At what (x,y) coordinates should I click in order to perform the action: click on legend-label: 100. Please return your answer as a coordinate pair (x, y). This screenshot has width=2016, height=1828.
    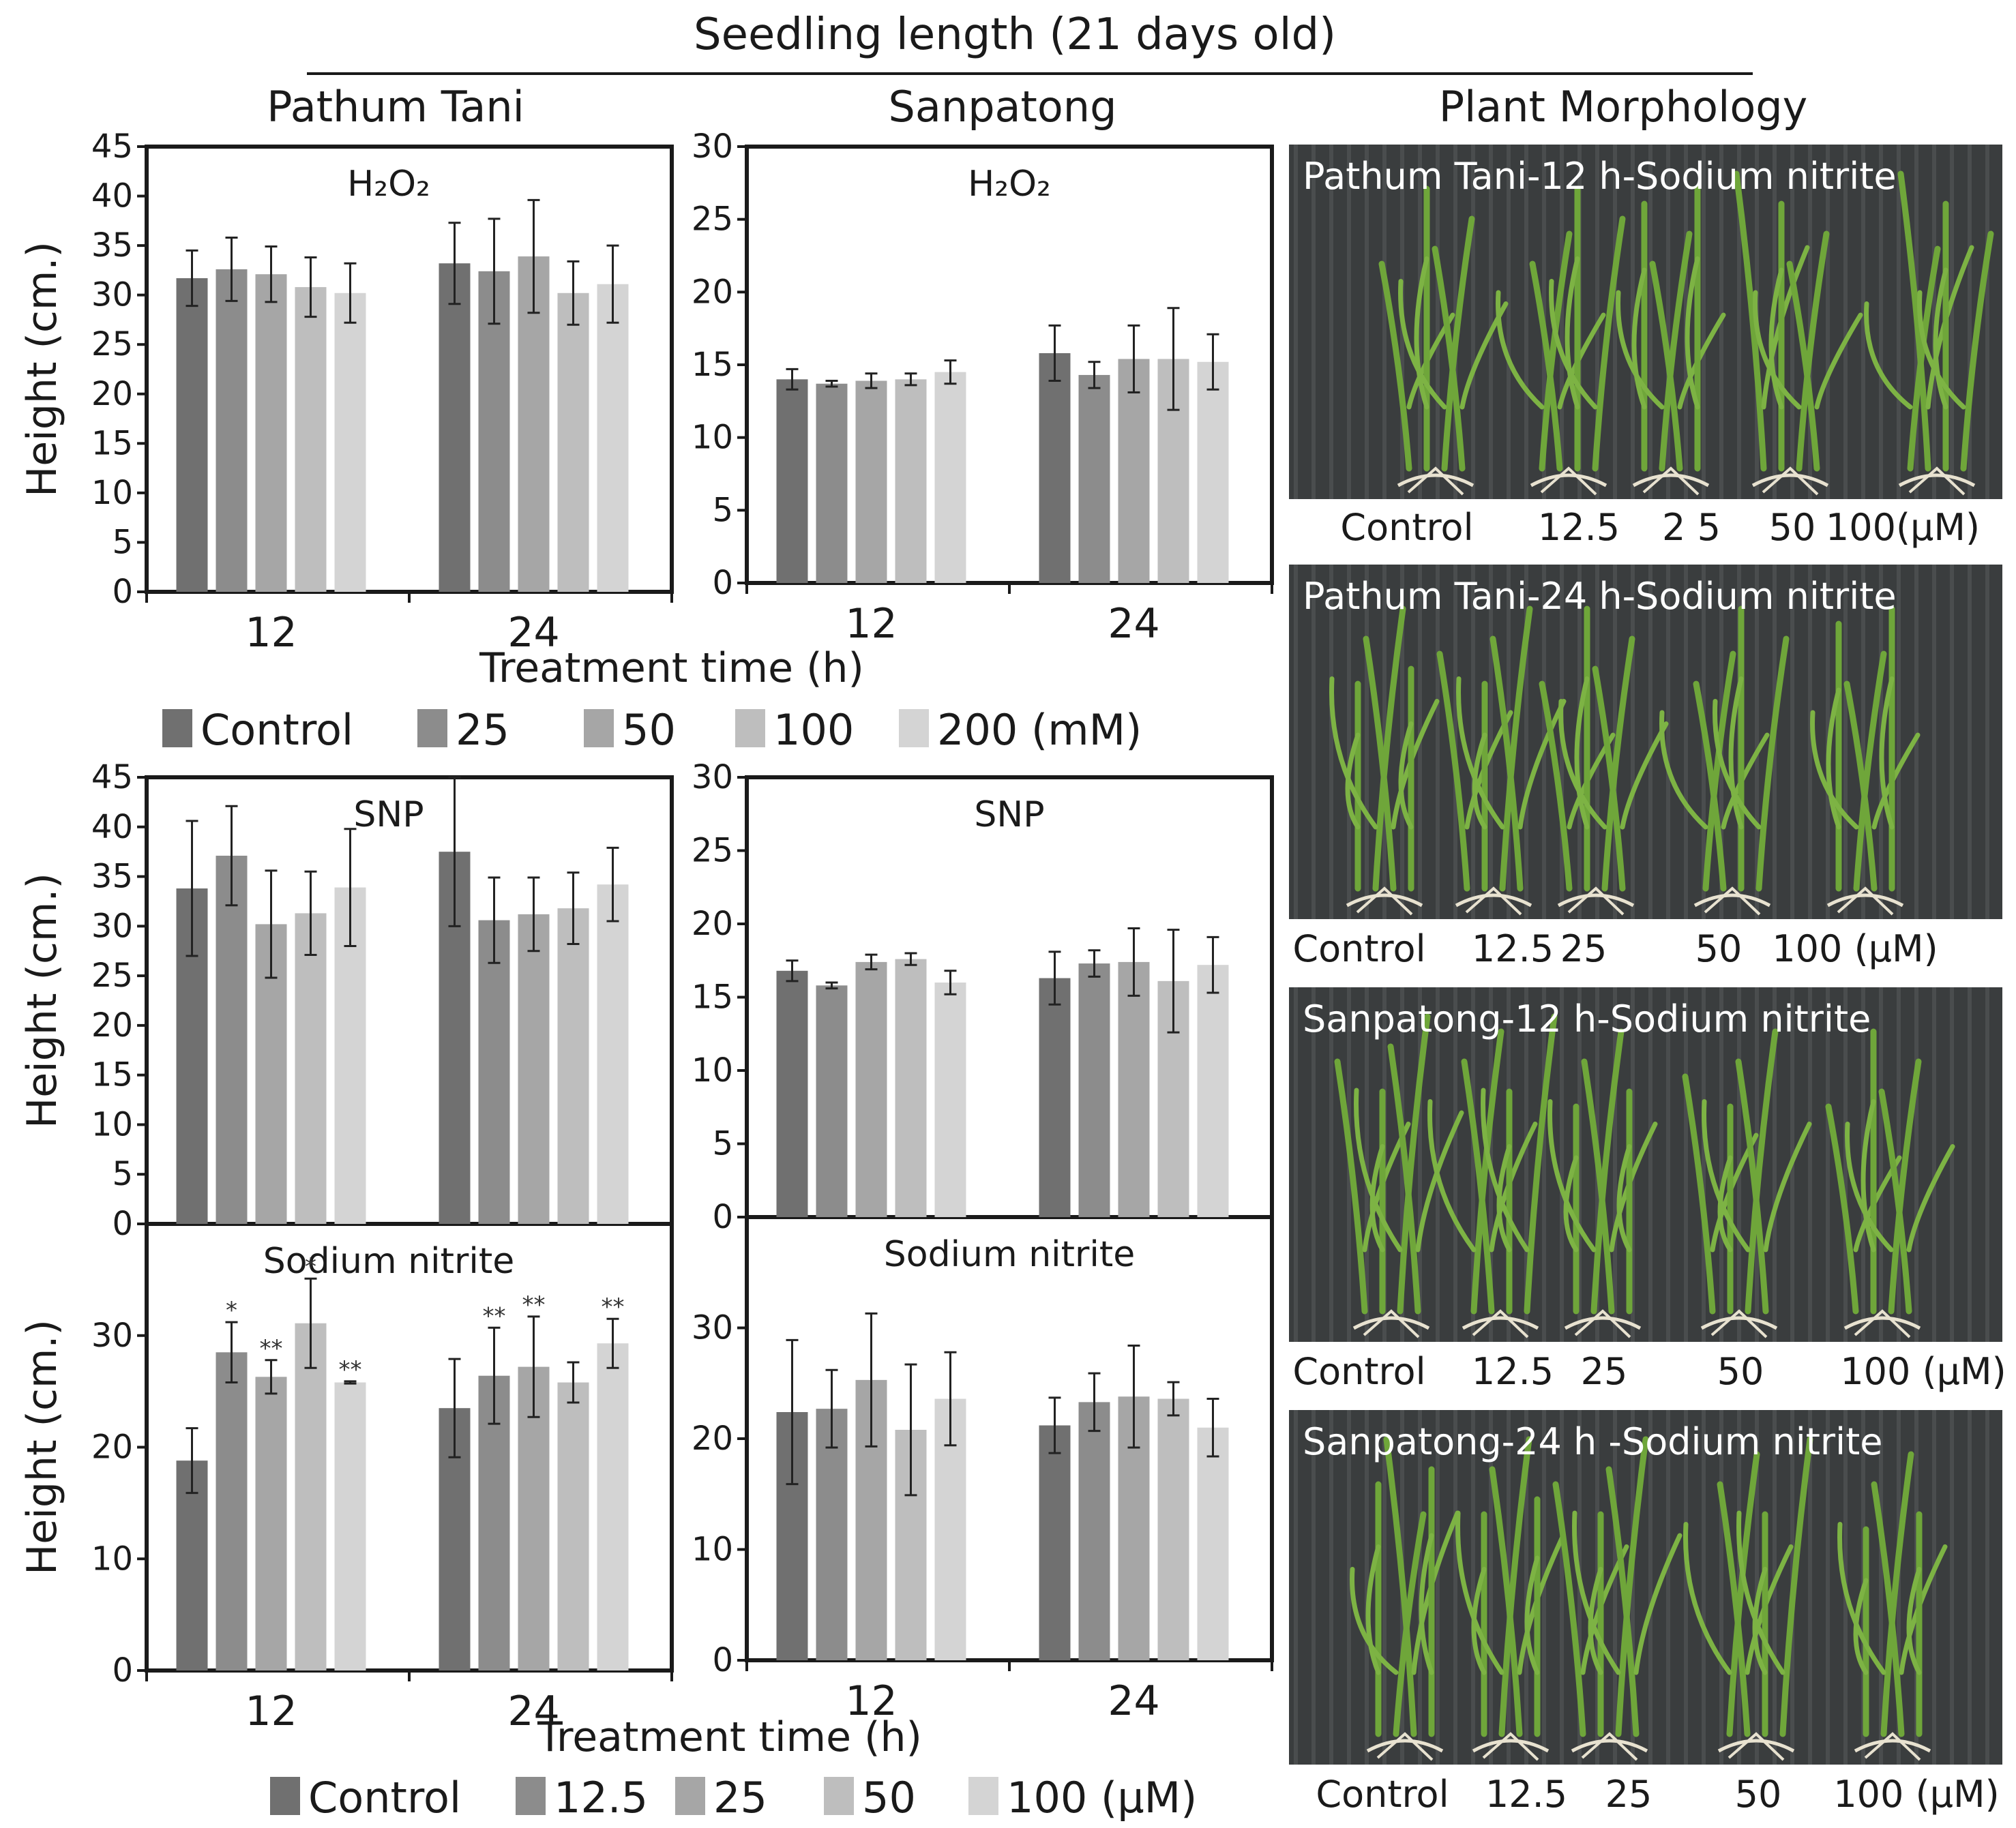
    Looking at the image, I should click on (813, 730).